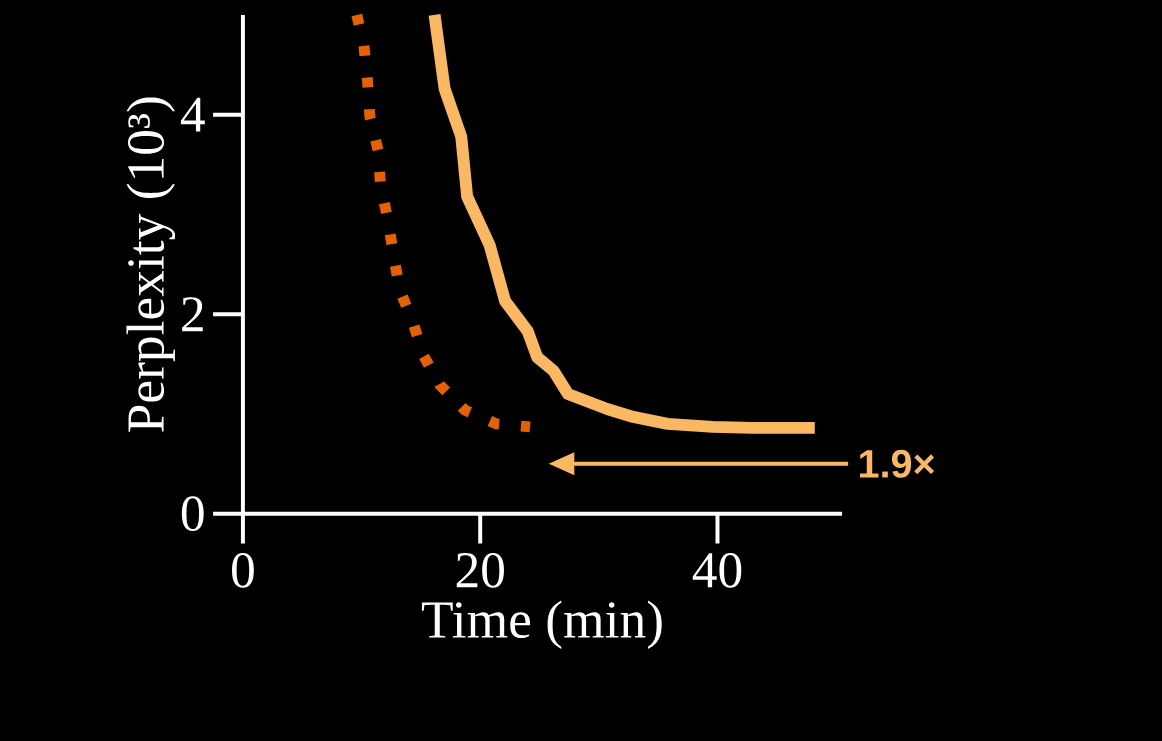 This screenshot has width=1162, height=741. I want to click on y-tick-label: 4, so click(192, 114).